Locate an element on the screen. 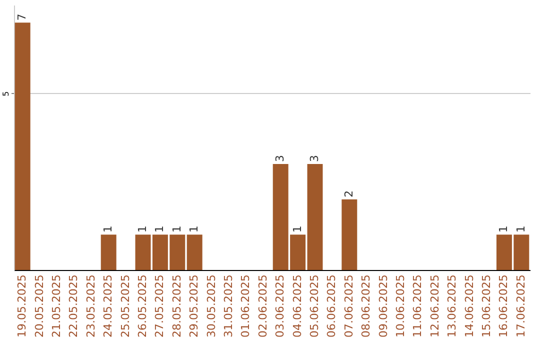 The image size is (540, 340). x-tick-label: 08.06.2025 is located at coordinates (366, 306).